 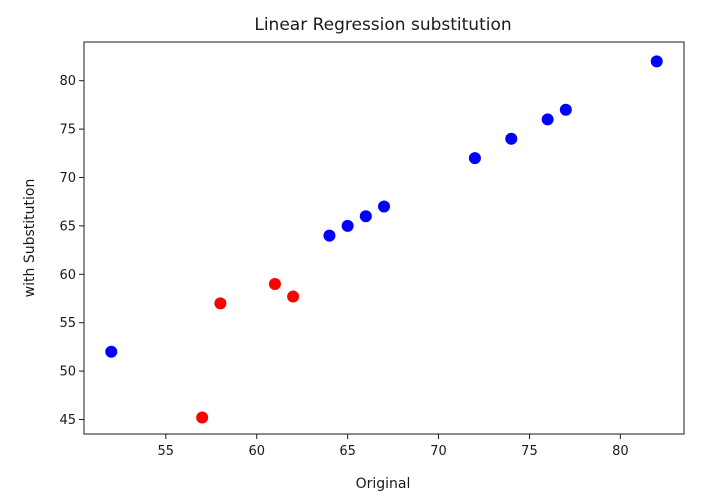 What do you see at coordinates (67, 226) in the screenshot?
I see `y-tick-label: 65` at bounding box center [67, 226].